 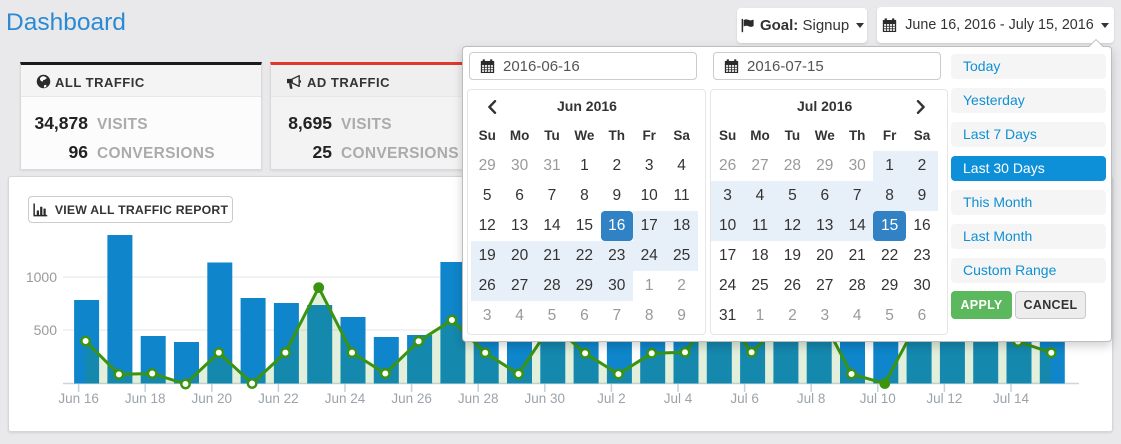 What do you see at coordinates (478, 398) in the screenshot?
I see `svg-text: Jun 28` at bounding box center [478, 398].